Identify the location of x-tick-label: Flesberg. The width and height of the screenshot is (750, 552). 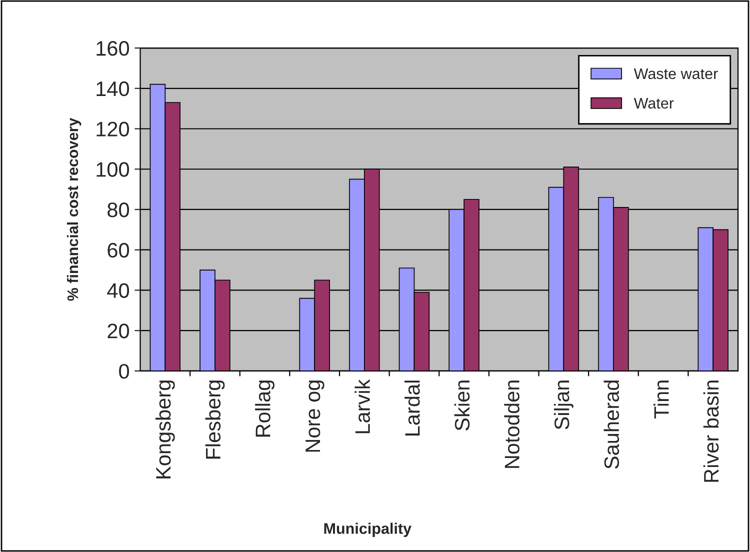
(215, 419).